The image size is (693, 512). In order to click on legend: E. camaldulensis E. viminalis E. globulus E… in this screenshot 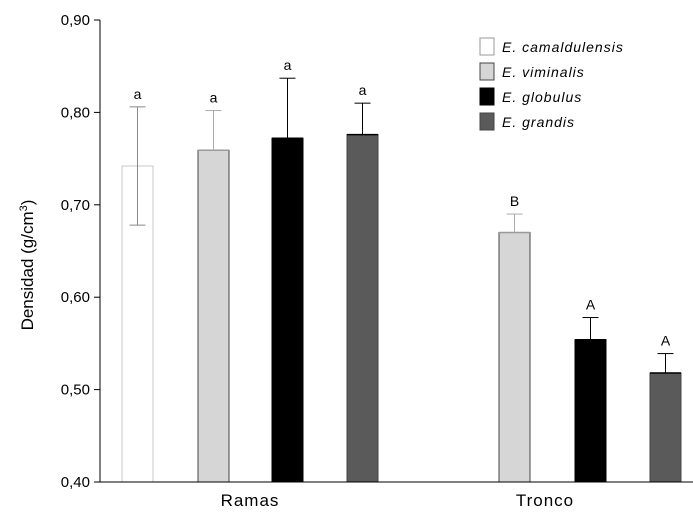, I will do `click(551, 84)`.